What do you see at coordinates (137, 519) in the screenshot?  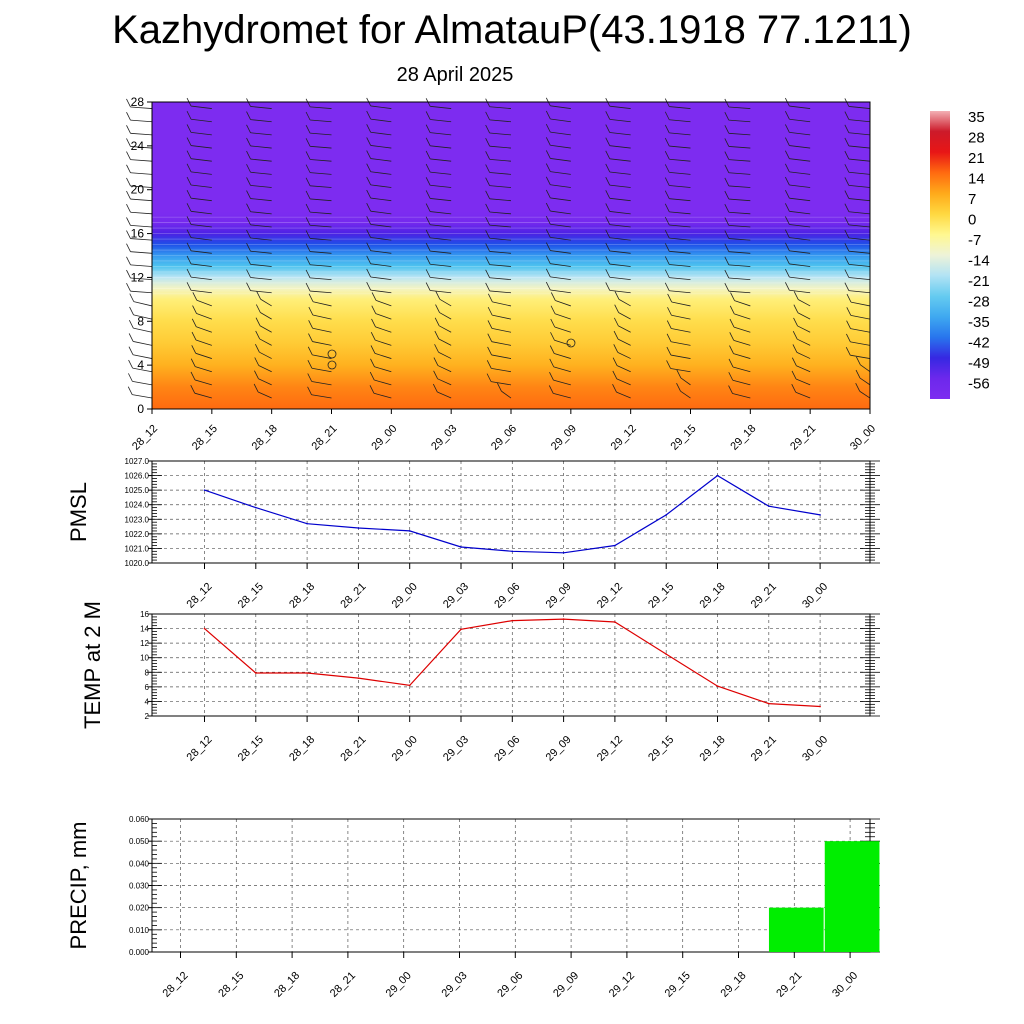 I see `y-tick-label: 1023.0` at bounding box center [137, 519].